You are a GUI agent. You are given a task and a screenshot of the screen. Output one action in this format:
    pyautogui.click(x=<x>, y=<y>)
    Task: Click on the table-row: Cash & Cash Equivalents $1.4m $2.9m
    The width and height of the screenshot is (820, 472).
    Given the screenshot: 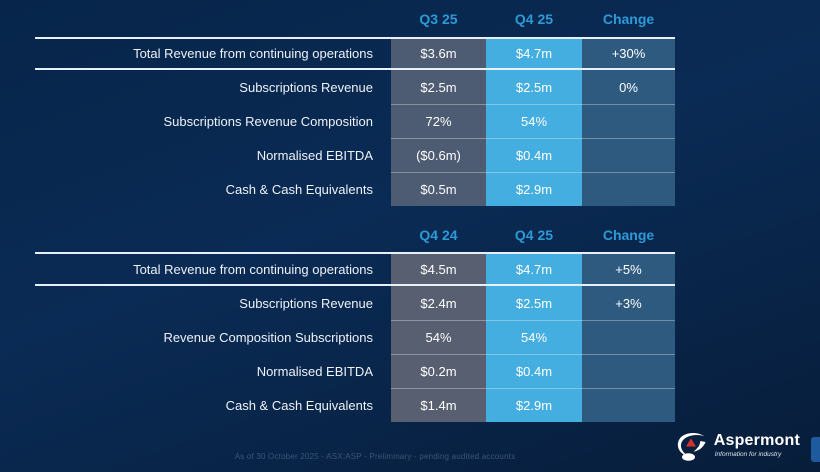 What is the action you would take?
    pyautogui.click(x=337, y=405)
    